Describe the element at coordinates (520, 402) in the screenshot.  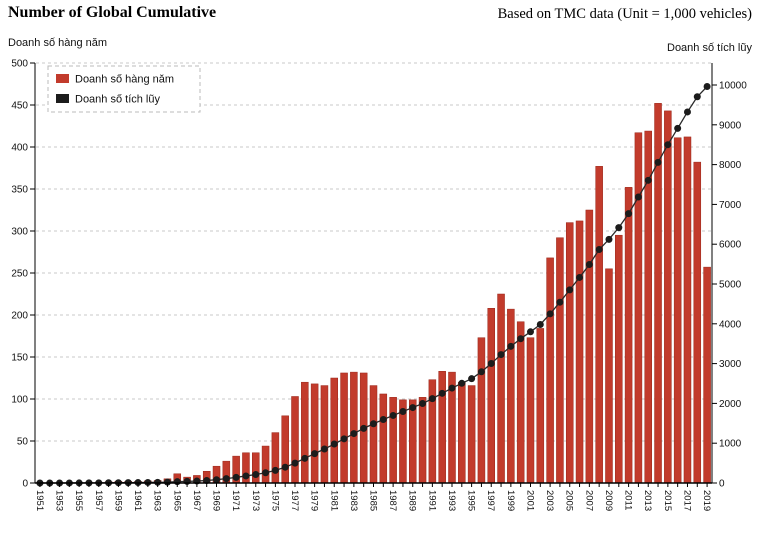
I see `bar-2000` at that location.